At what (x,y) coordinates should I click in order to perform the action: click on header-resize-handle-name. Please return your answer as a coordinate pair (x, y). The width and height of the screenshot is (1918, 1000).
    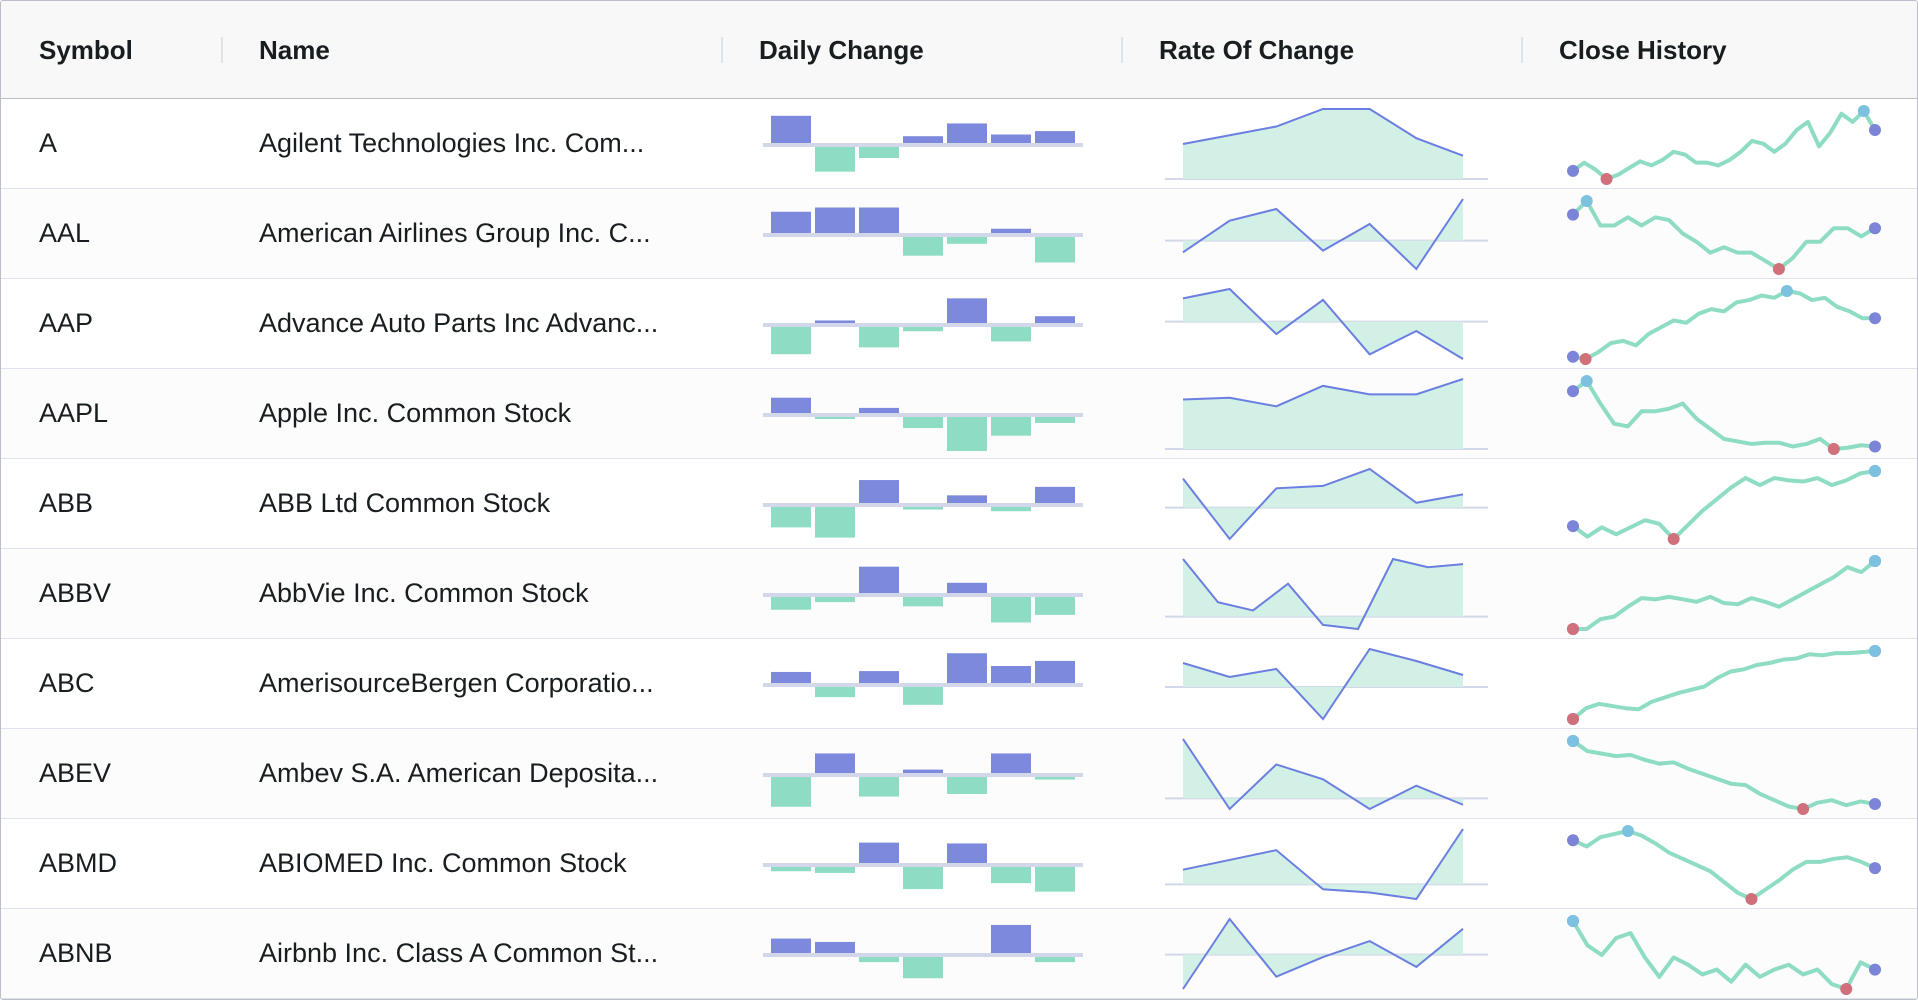
    Looking at the image, I should click on (722, 50).